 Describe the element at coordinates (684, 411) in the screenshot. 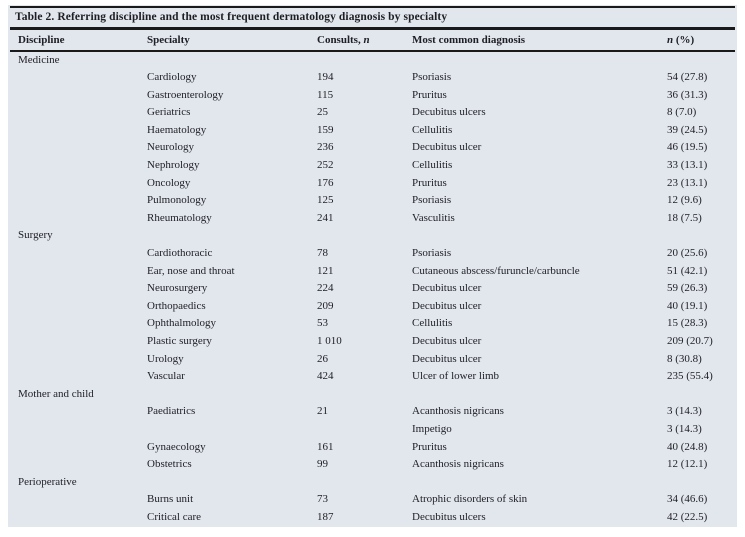

I see `n-pct-cell: 3 (14.3)` at that location.